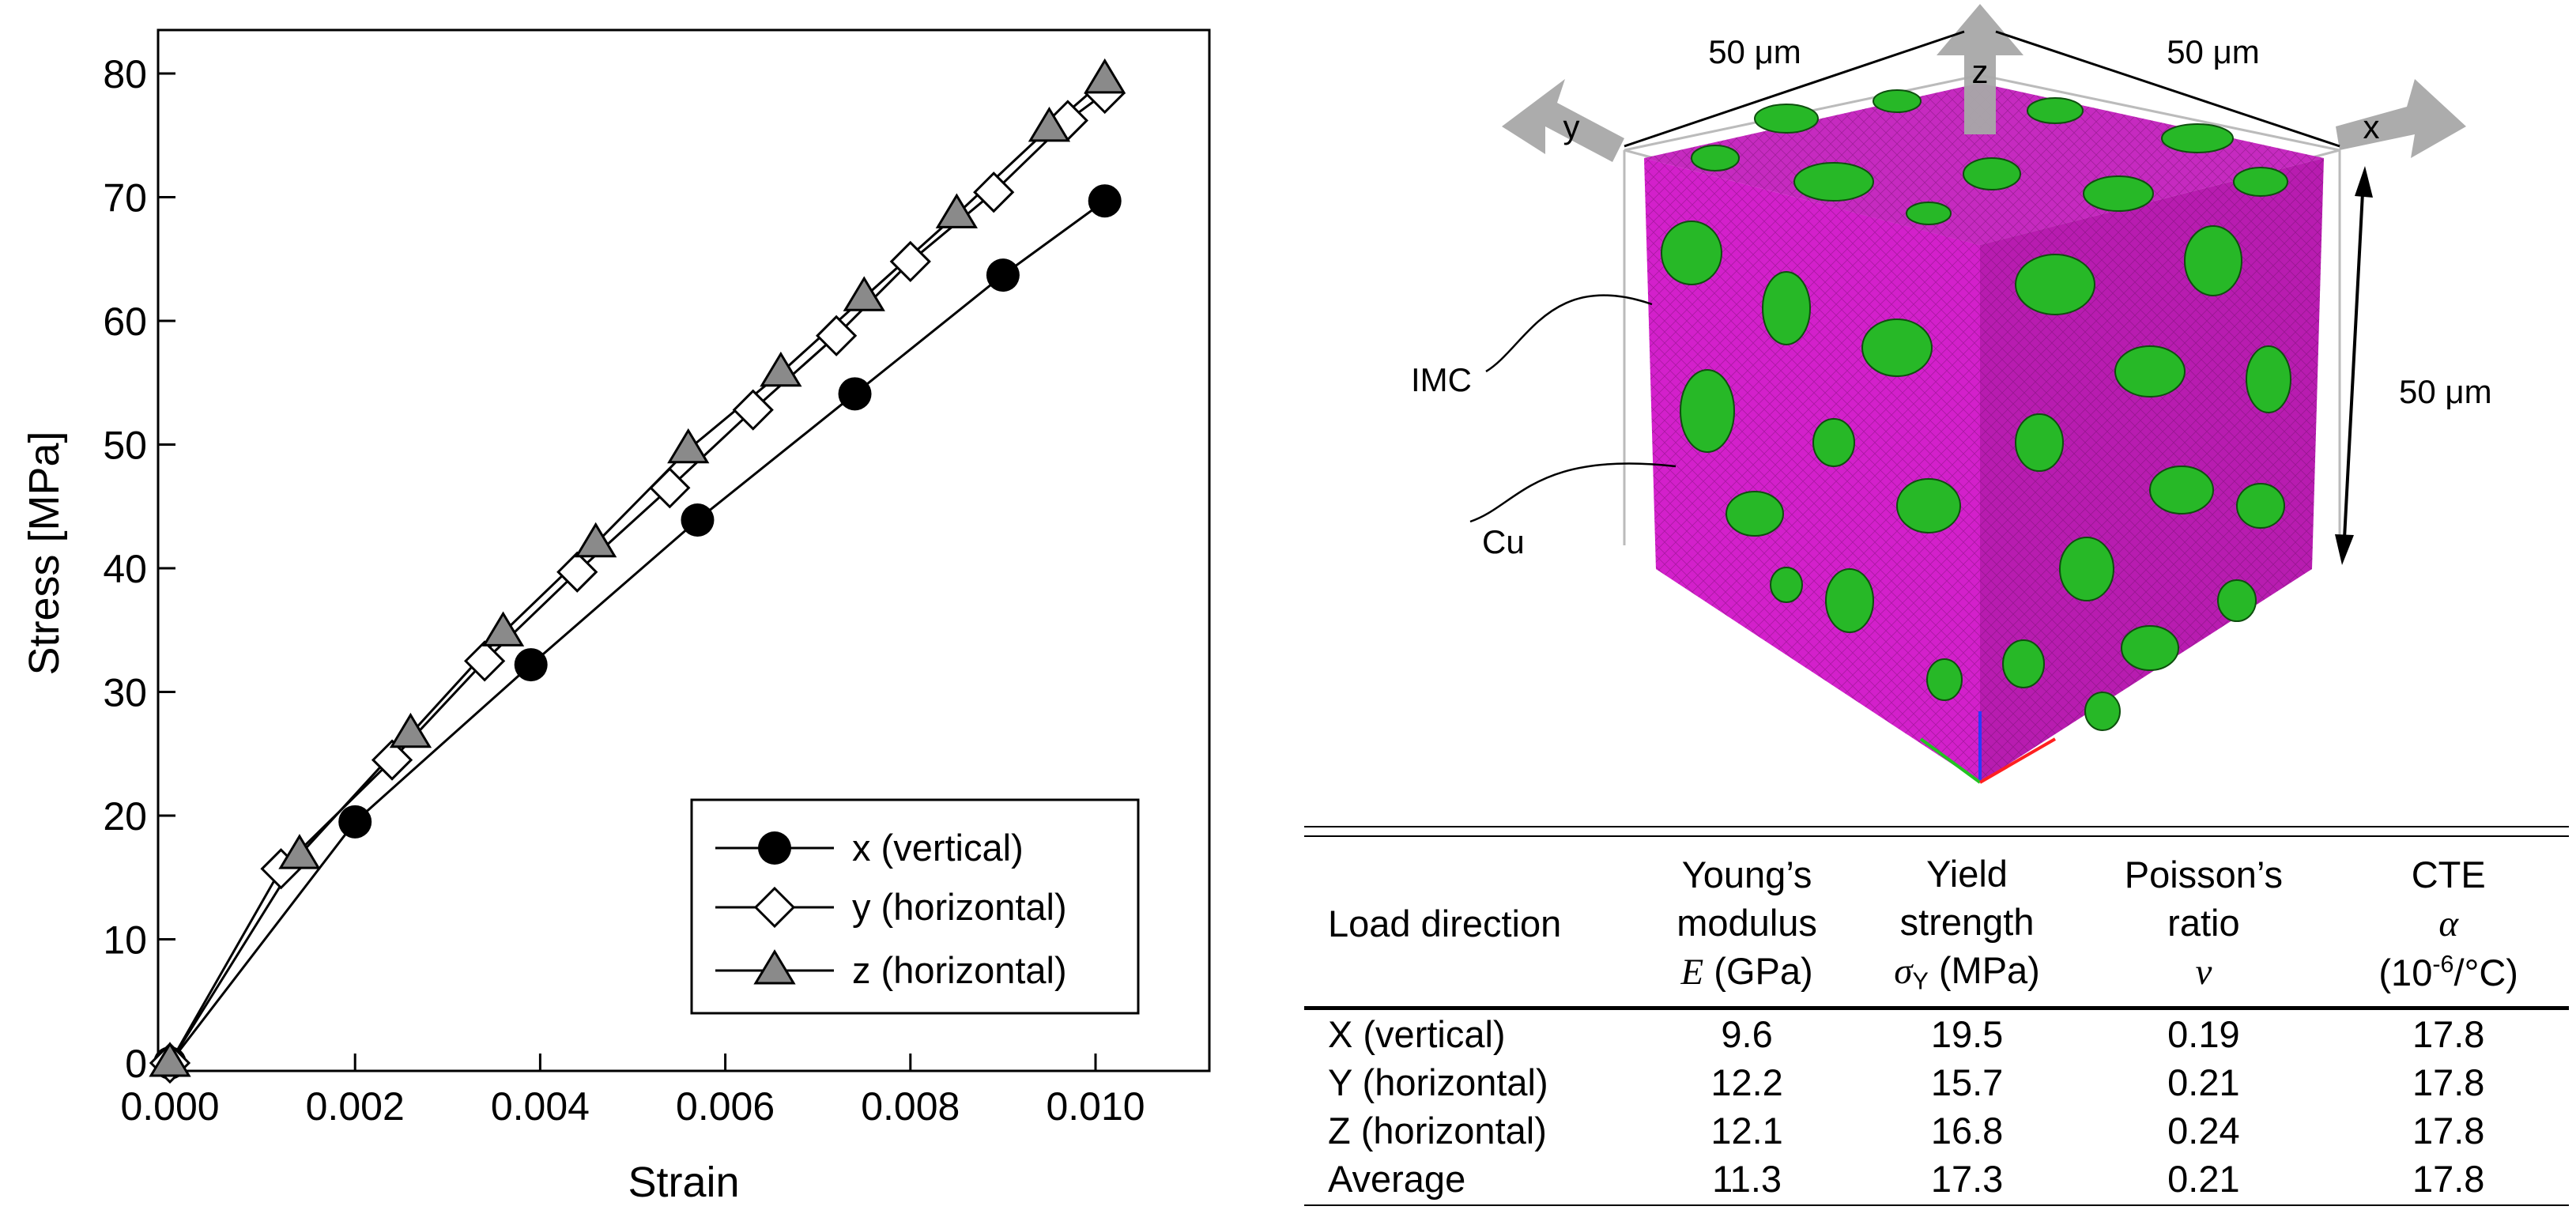  What do you see at coordinates (2204, 923) in the screenshot?
I see `header-poissons-ratio: Poisson’s ratio ν` at bounding box center [2204, 923].